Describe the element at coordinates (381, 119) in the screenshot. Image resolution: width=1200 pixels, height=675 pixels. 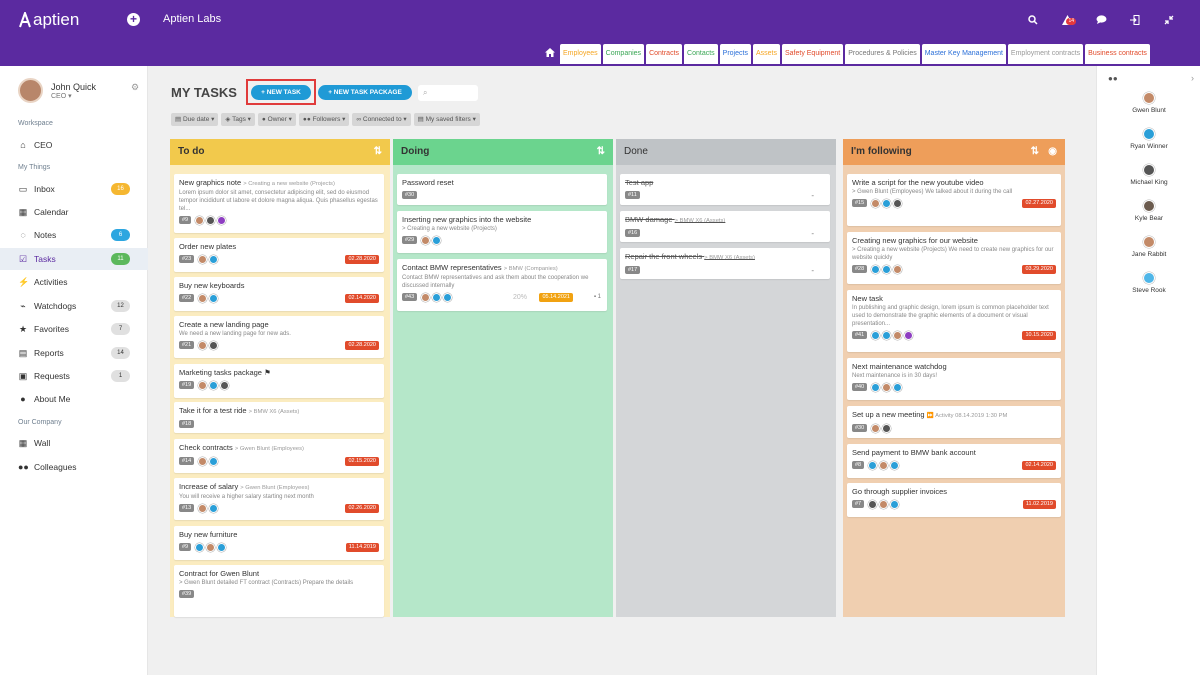
I see `filter-connected-to: ∞ Connected to ▾` at that location.